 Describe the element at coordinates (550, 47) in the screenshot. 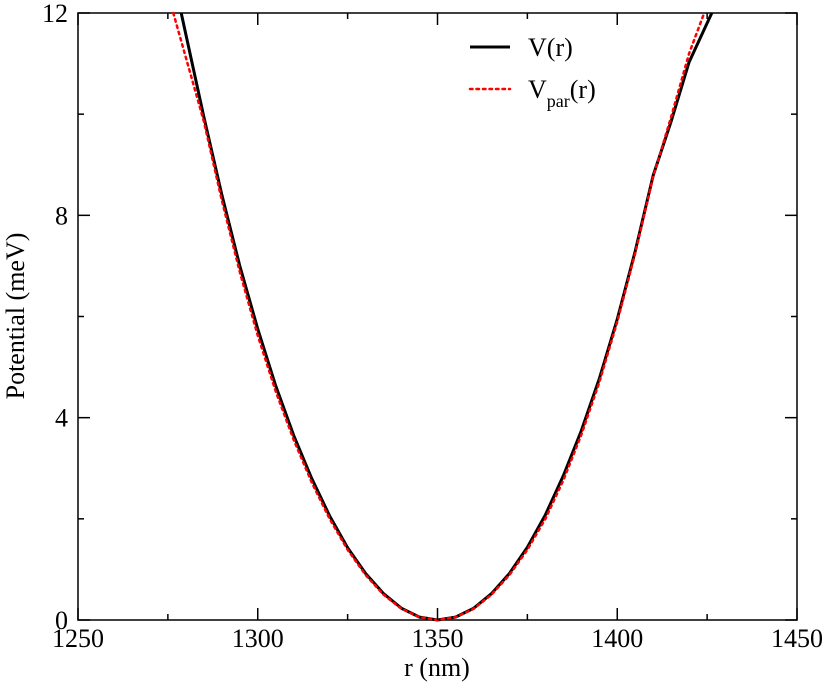

I see `legend-label: V(r)` at that location.